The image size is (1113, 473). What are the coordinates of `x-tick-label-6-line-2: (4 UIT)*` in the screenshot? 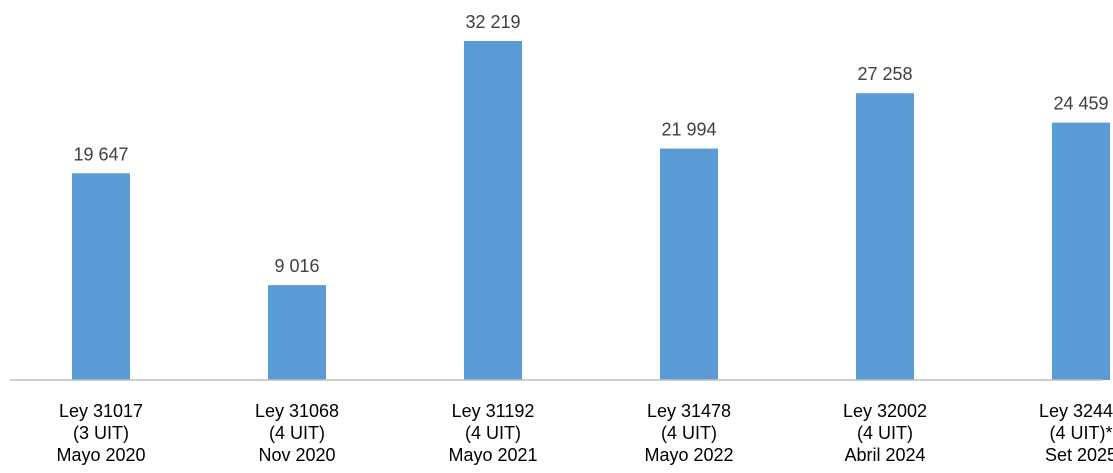 It's located at (1081, 433).